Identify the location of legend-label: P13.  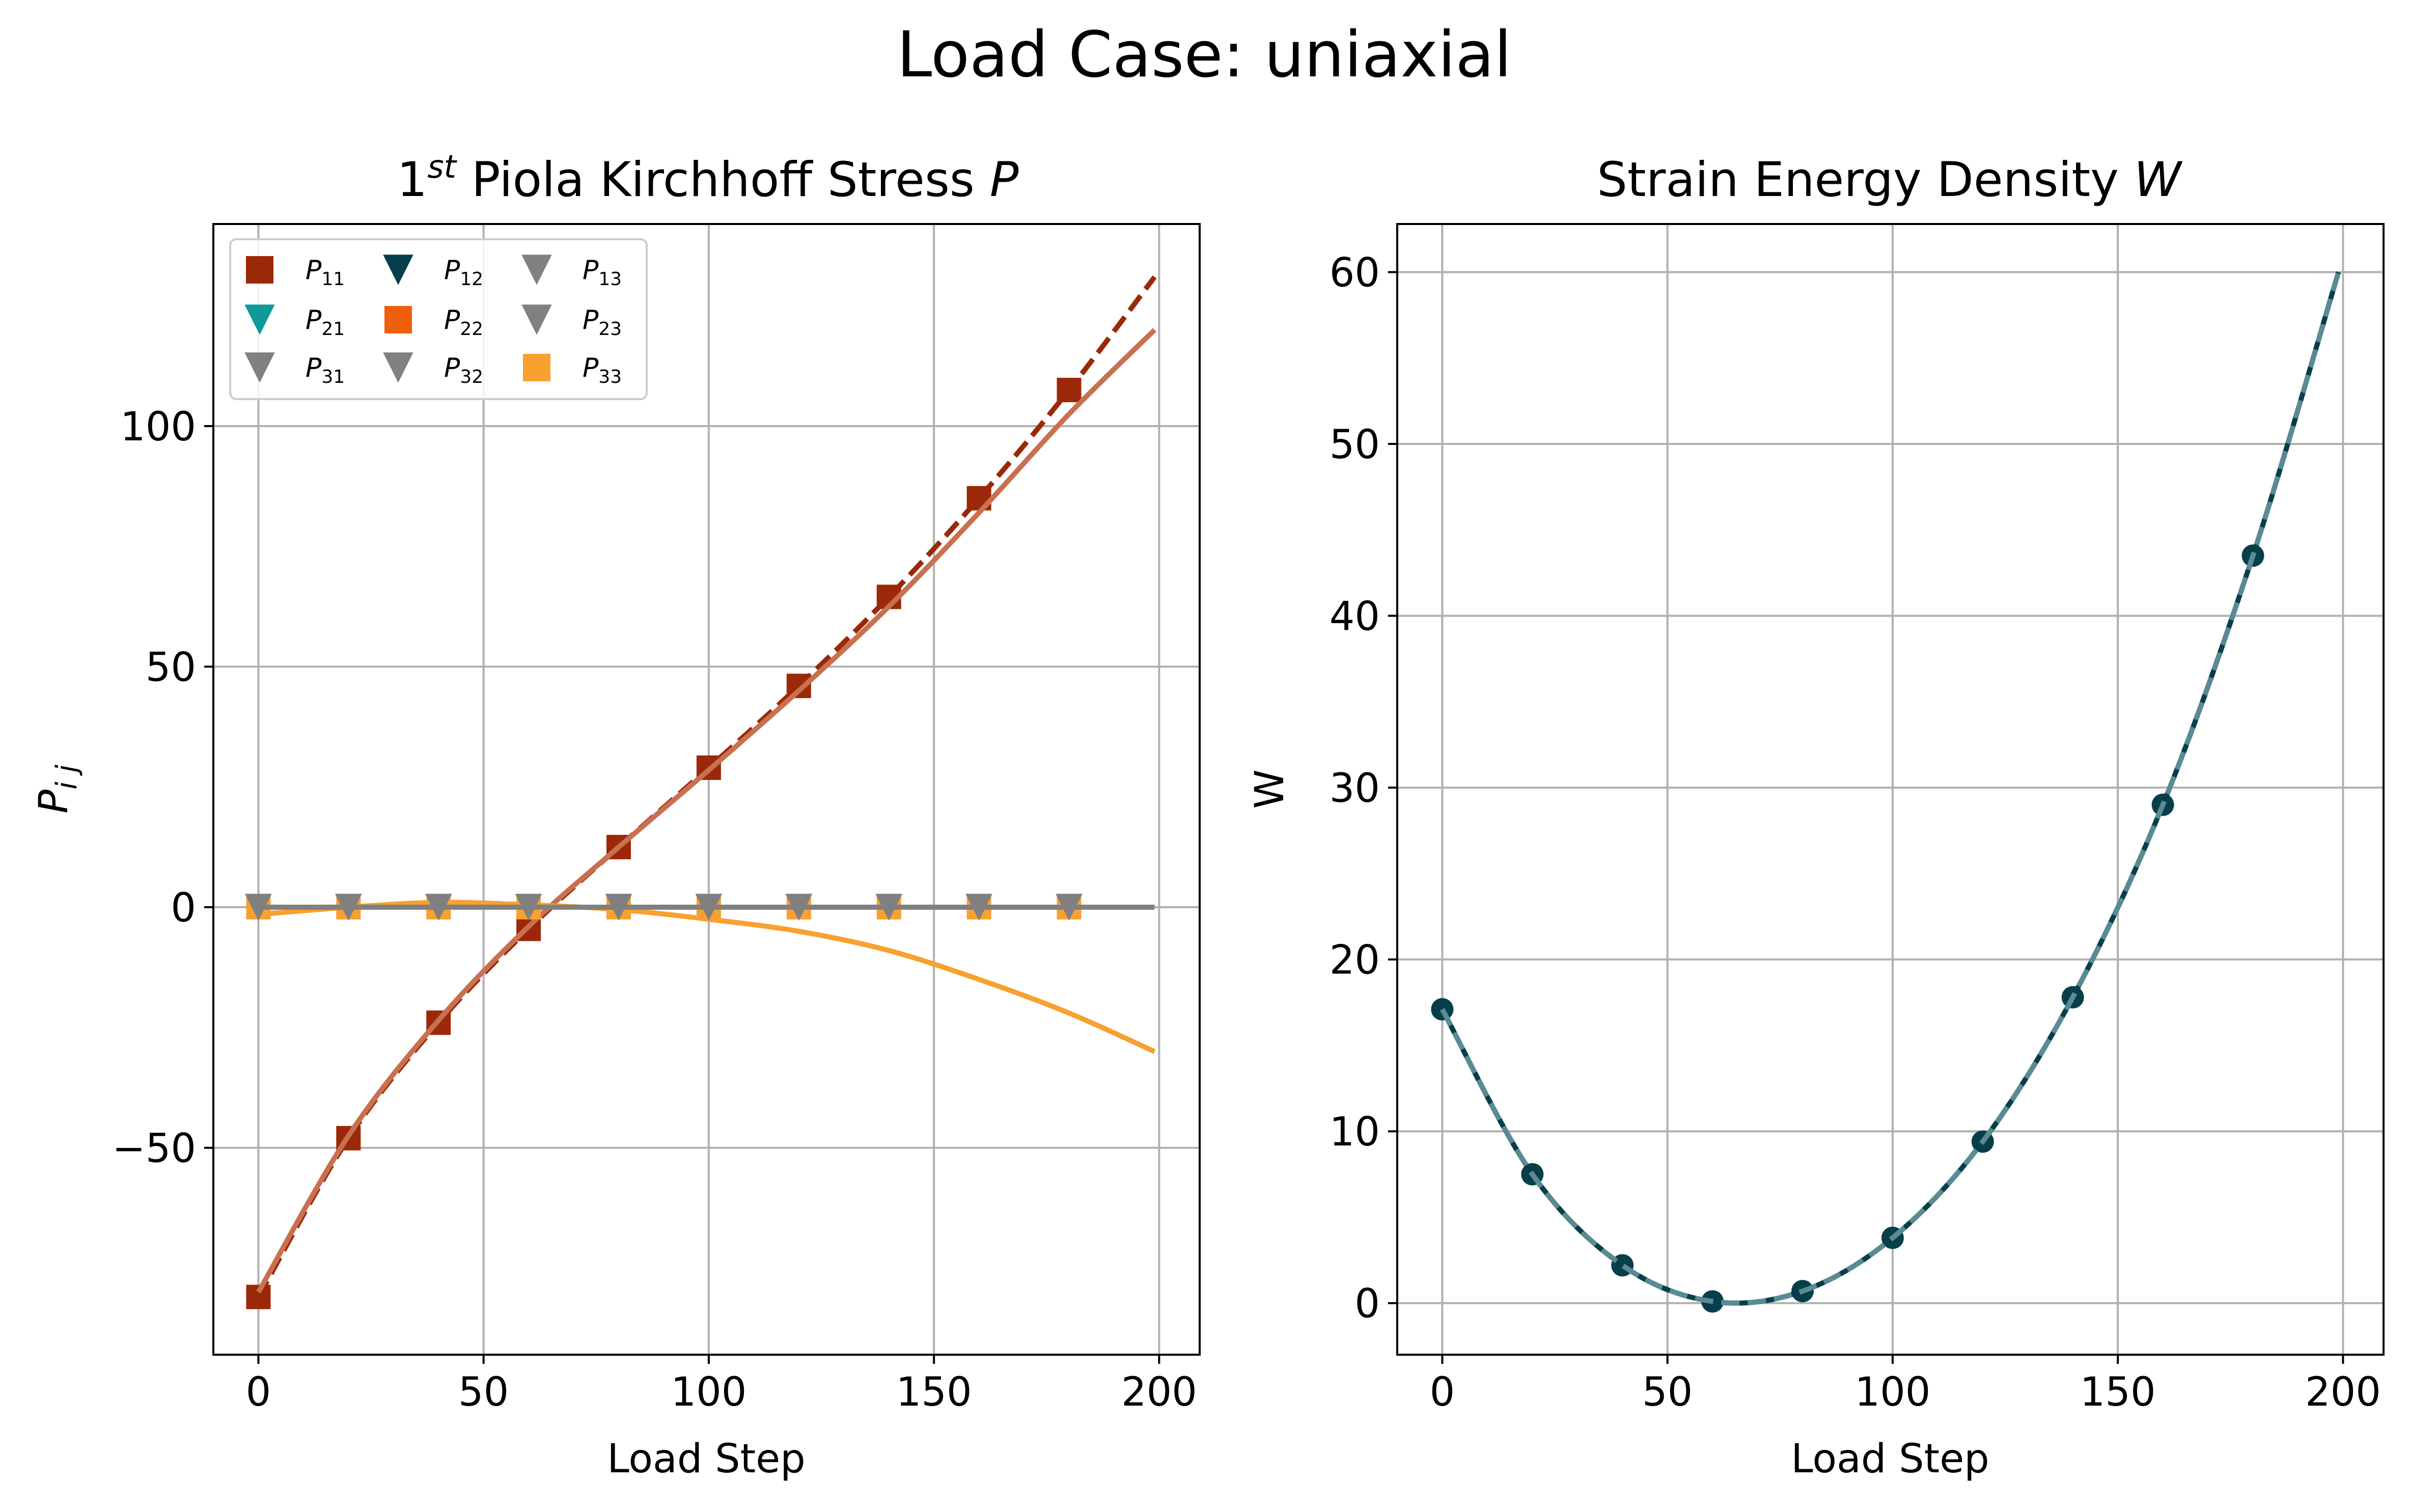
(602, 272).